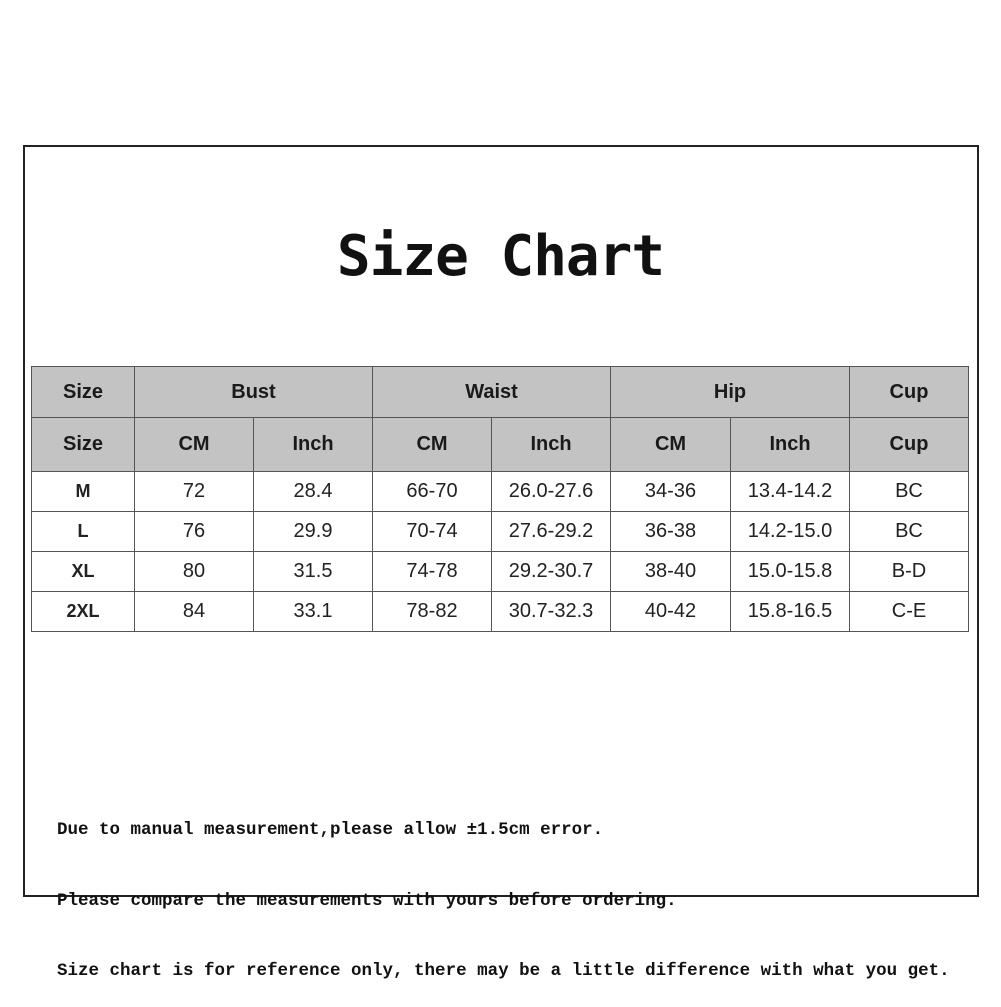  I want to click on size-cell: L, so click(83, 531).